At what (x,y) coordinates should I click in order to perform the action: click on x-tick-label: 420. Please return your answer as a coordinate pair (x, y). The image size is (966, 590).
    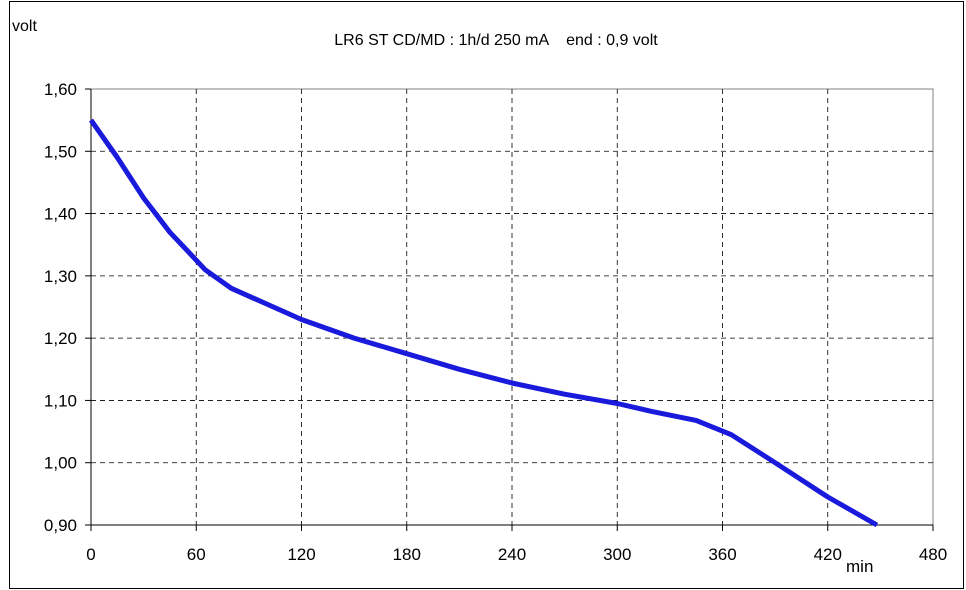
    Looking at the image, I should click on (828, 554).